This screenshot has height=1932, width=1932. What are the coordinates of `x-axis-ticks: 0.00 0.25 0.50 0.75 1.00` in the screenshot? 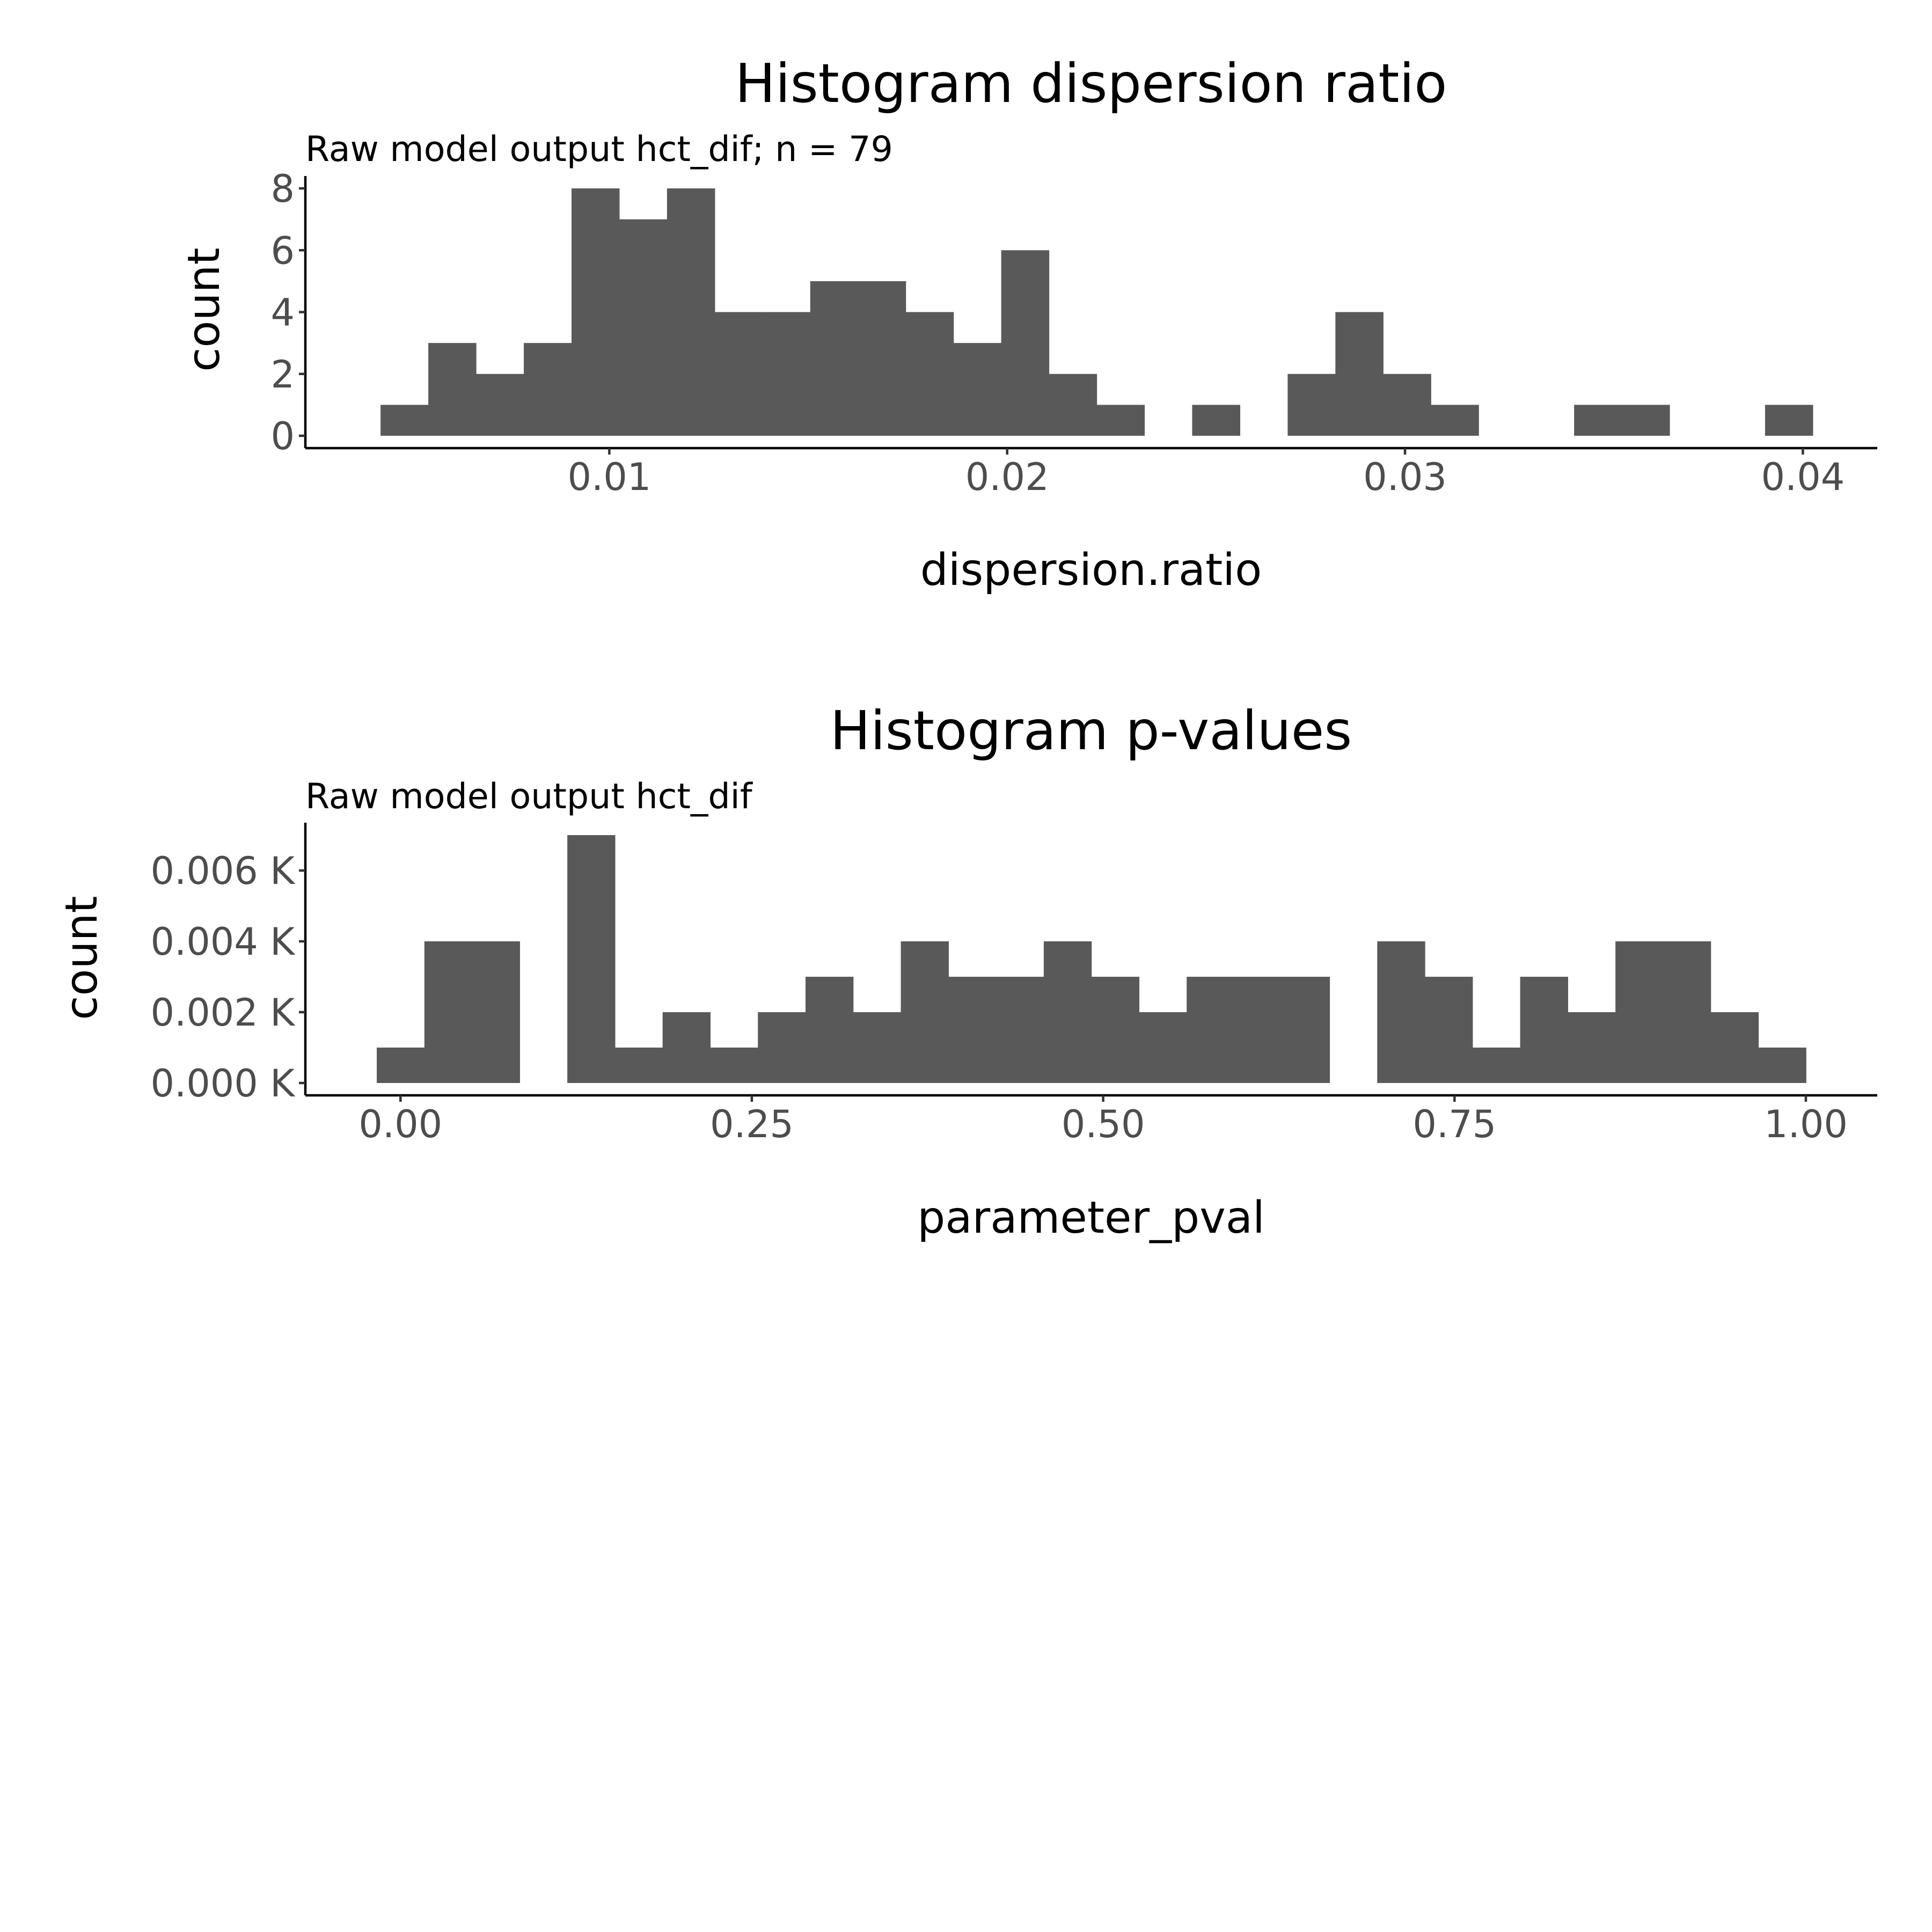 It's located at (1103, 1120).